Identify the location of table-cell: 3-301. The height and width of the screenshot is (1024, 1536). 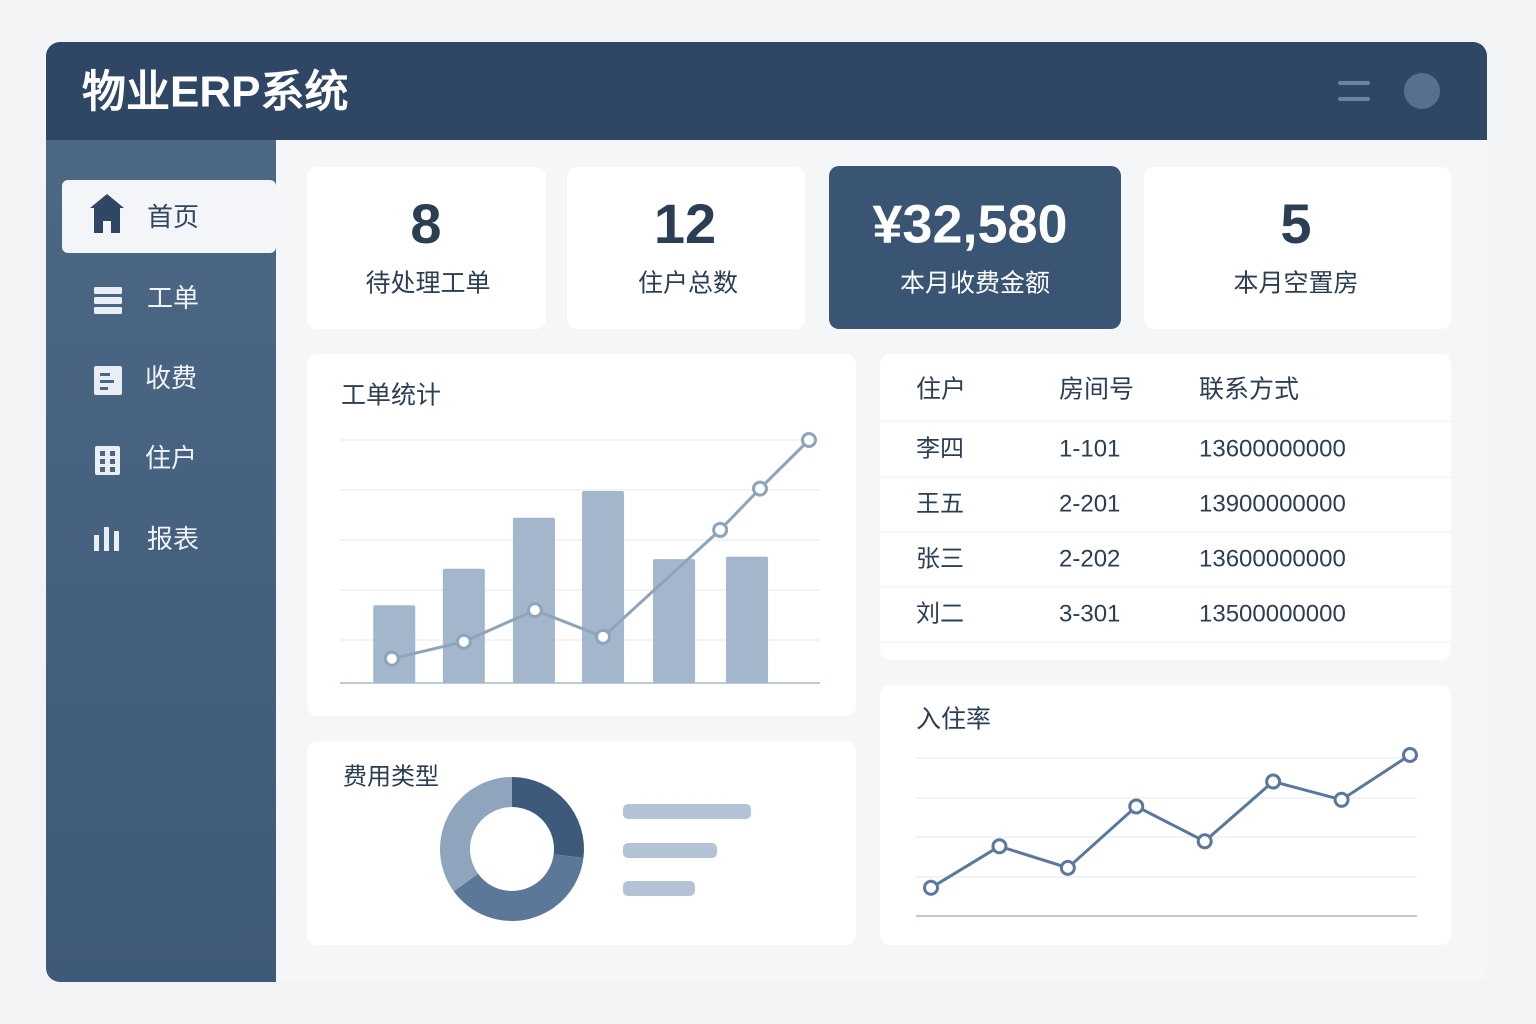
(1089, 613).